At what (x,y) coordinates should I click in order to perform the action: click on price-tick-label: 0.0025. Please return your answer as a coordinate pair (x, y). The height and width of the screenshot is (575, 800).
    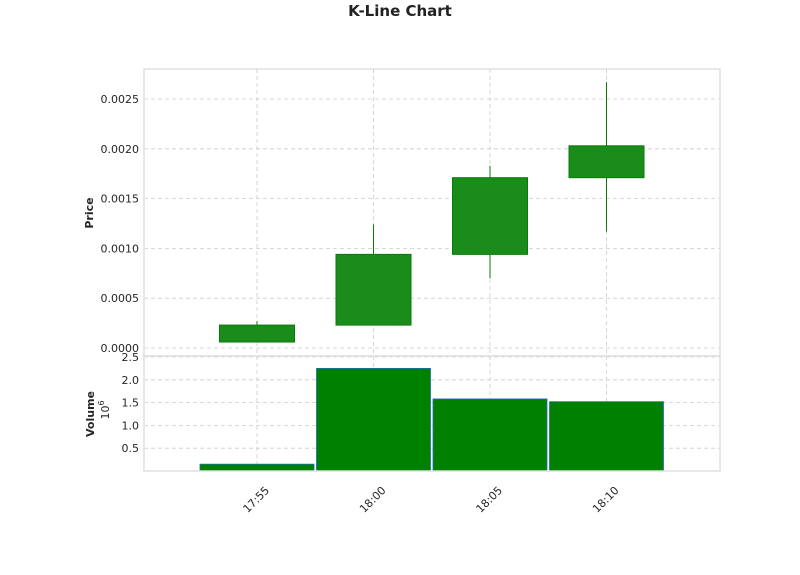
    Looking at the image, I should click on (120, 99).